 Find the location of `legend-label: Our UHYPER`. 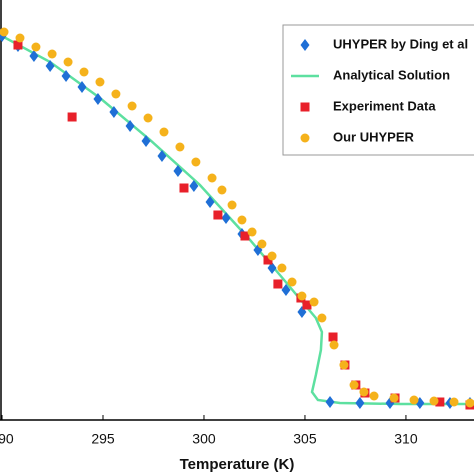

legend-label: Our UHYPER is located at coordinates (374, 136).